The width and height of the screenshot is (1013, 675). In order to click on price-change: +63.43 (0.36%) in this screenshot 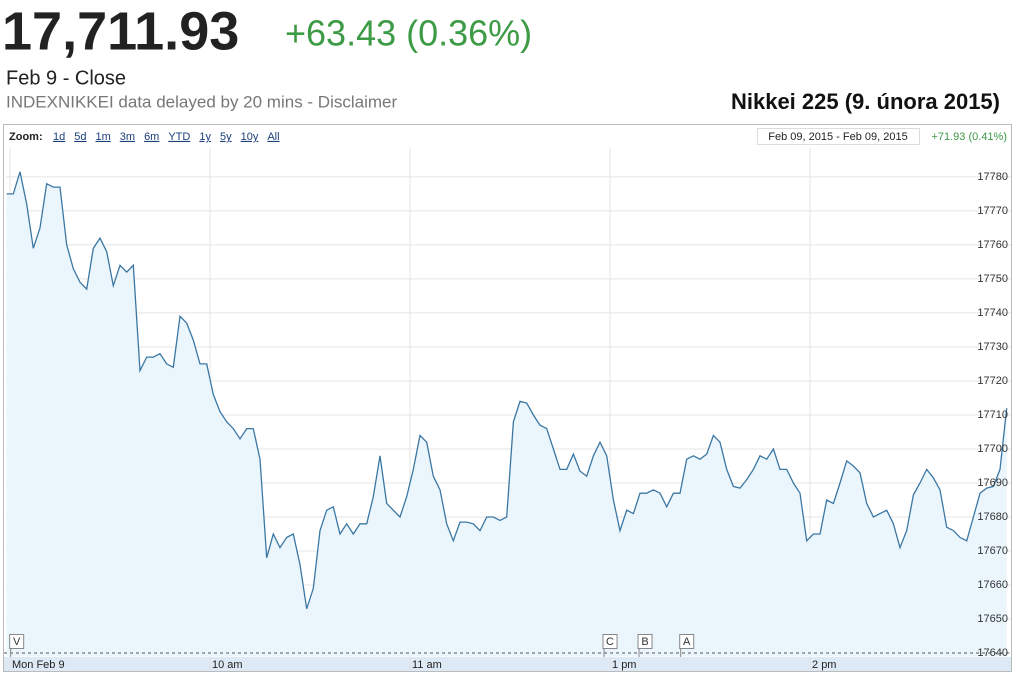, I will do `click(408, 33)`.